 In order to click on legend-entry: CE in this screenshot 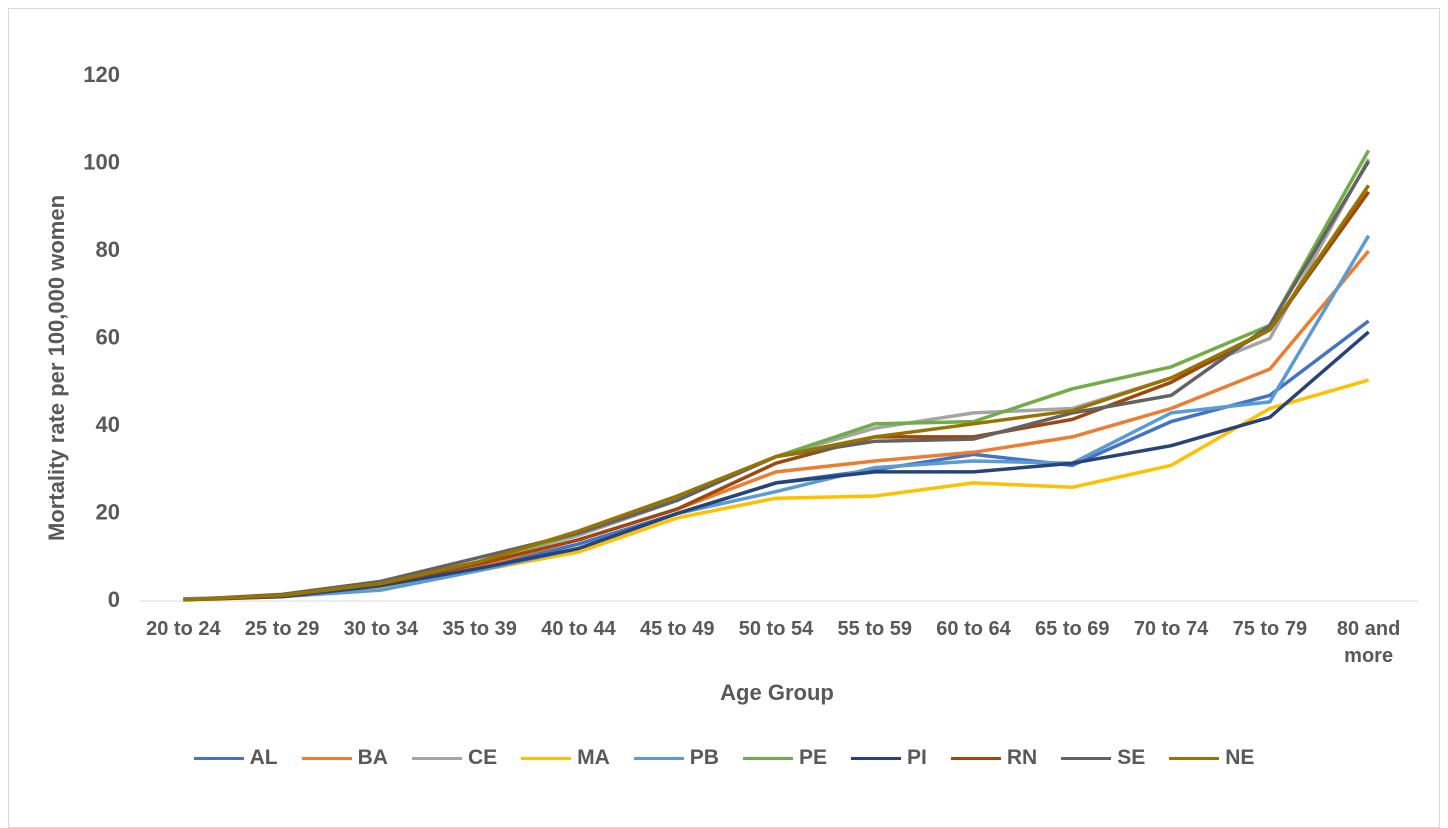, I will do `click(454, 758)`.